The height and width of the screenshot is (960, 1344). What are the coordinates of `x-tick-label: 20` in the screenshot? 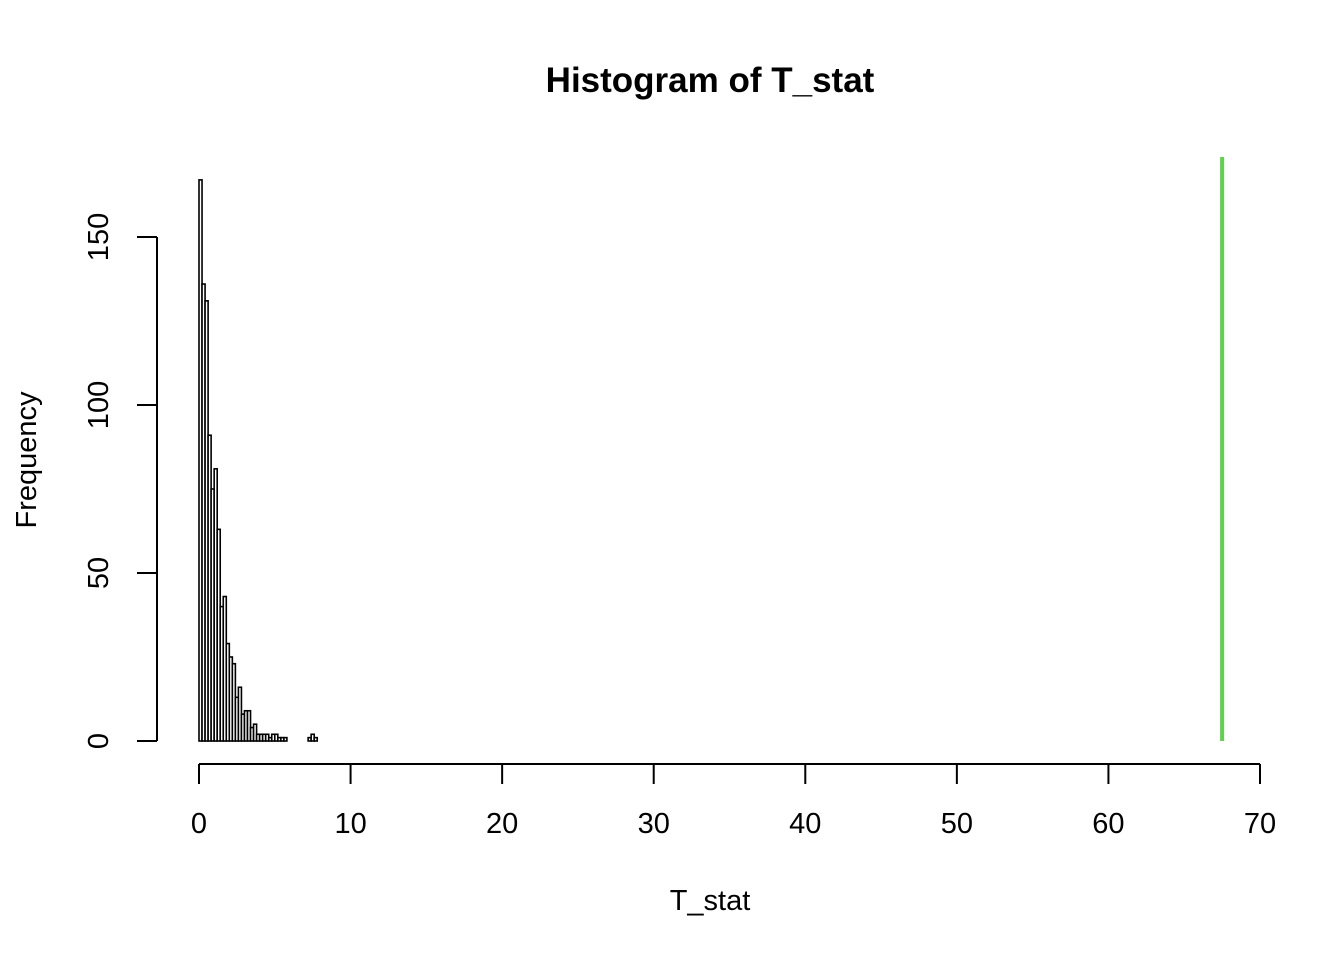 It's located at (502, 824).